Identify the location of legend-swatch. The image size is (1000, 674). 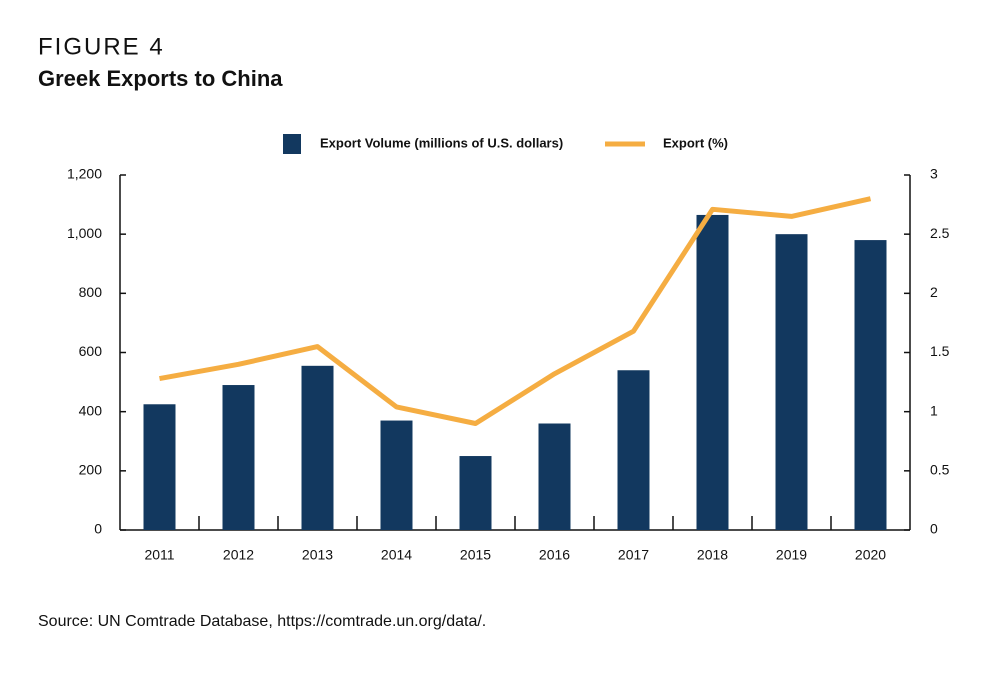
(292, 144).